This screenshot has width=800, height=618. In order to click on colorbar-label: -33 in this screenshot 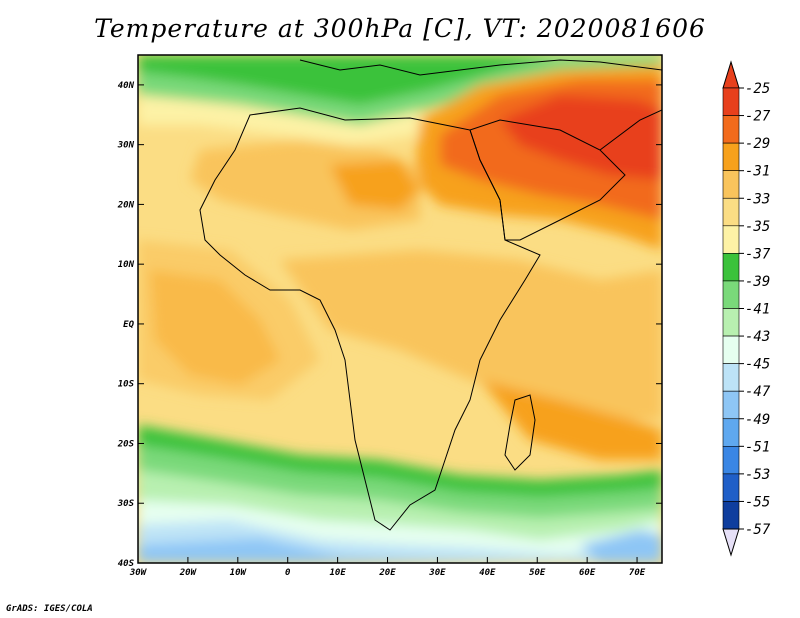, I will do `click(757, 199)`.